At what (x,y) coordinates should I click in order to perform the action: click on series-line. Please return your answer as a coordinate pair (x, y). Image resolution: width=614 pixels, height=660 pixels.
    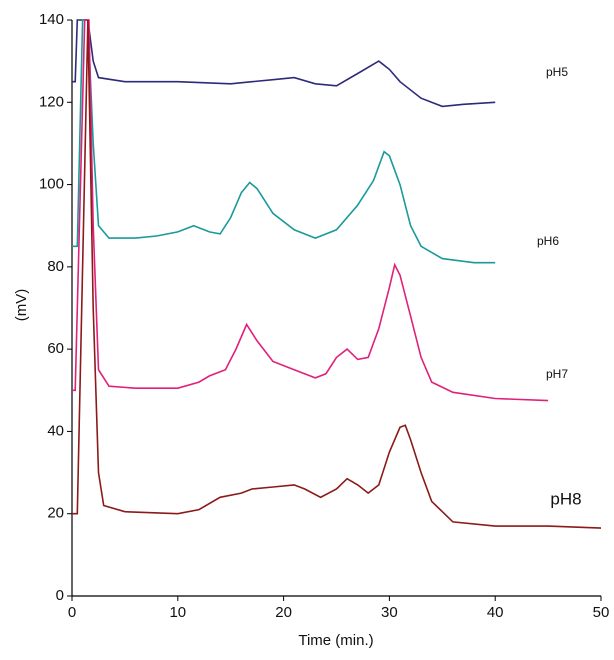
    Looking at the image, I should click on (284, 63).